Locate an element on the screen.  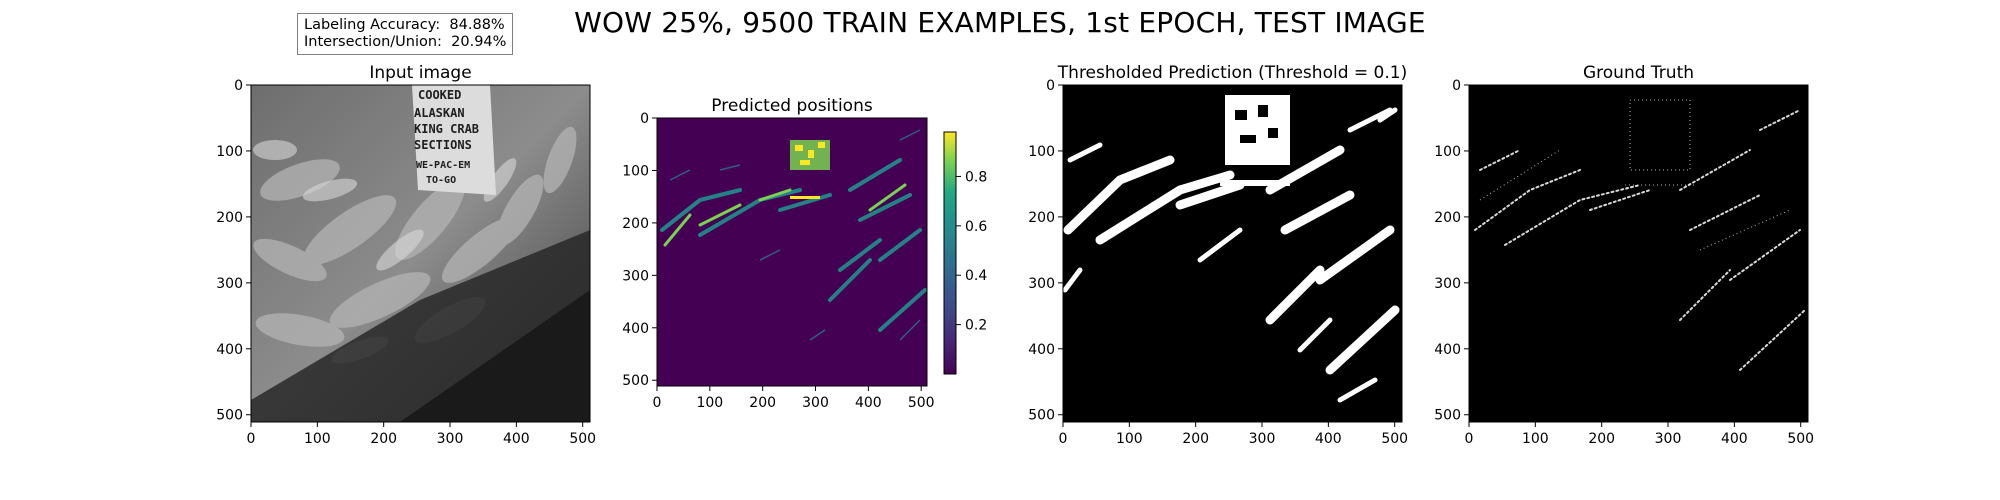
ground-truth-mask is located at coordinates (1638, 253).